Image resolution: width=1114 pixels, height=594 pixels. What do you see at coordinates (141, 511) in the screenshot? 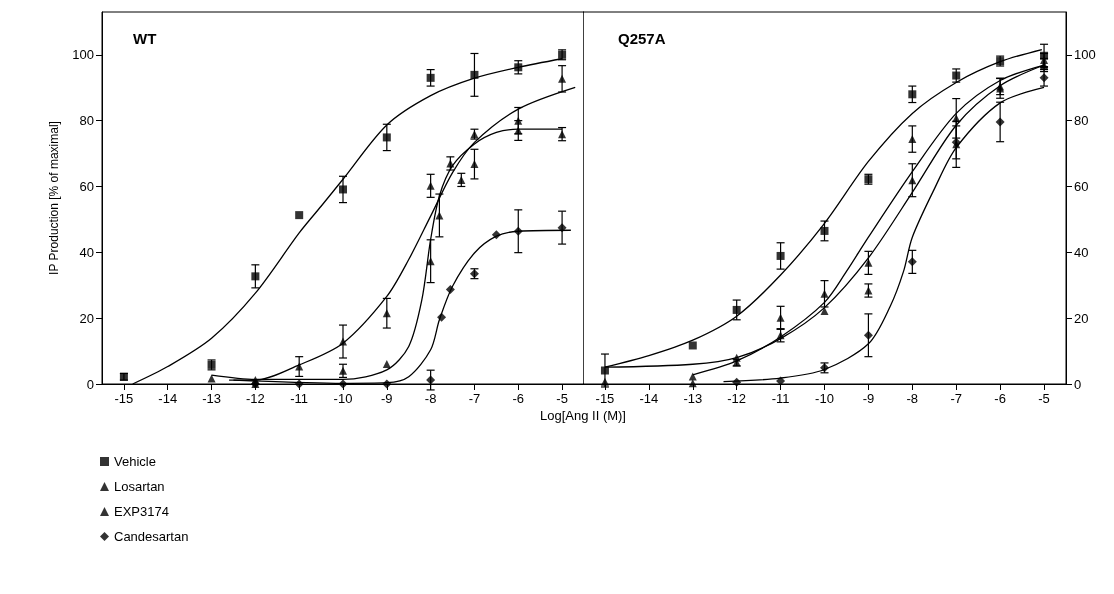
I see `legend-label: EXP3174` at bounding box center [141, 511].